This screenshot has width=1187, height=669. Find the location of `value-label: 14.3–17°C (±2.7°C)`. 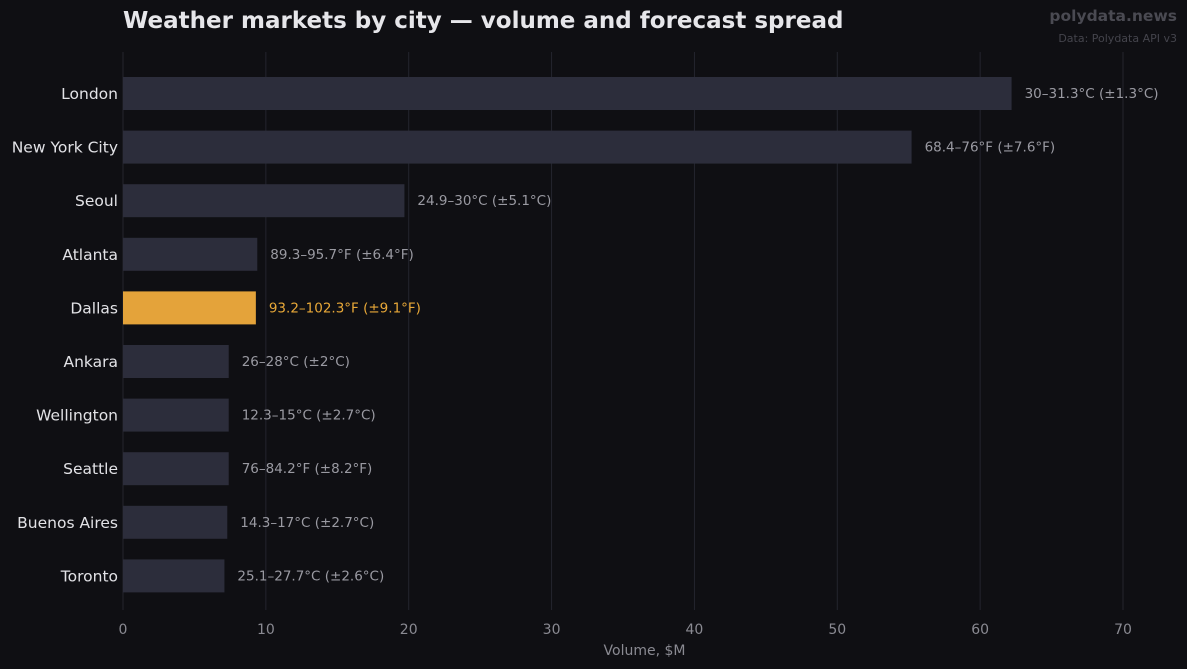

value-label: 14.3–17°C (±2.7°C) is located at coordinates (307, 523).